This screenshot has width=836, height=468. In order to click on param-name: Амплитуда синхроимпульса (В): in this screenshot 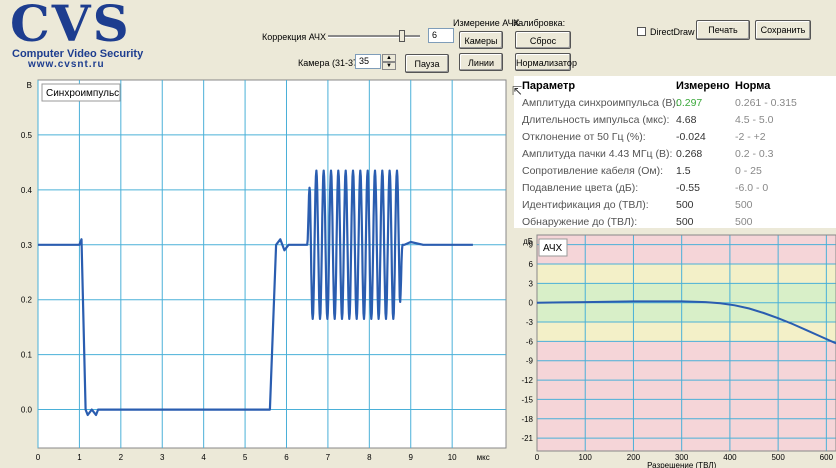, I will do `click(600, 103)`.